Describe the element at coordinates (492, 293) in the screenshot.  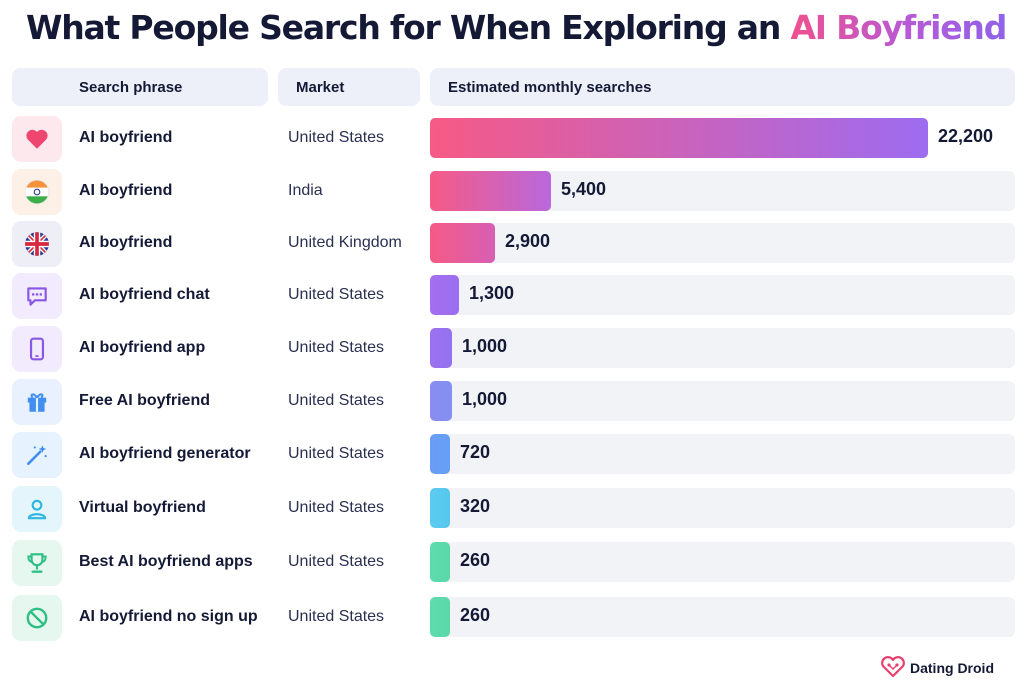
I see `data-label: 1,300` at that location.